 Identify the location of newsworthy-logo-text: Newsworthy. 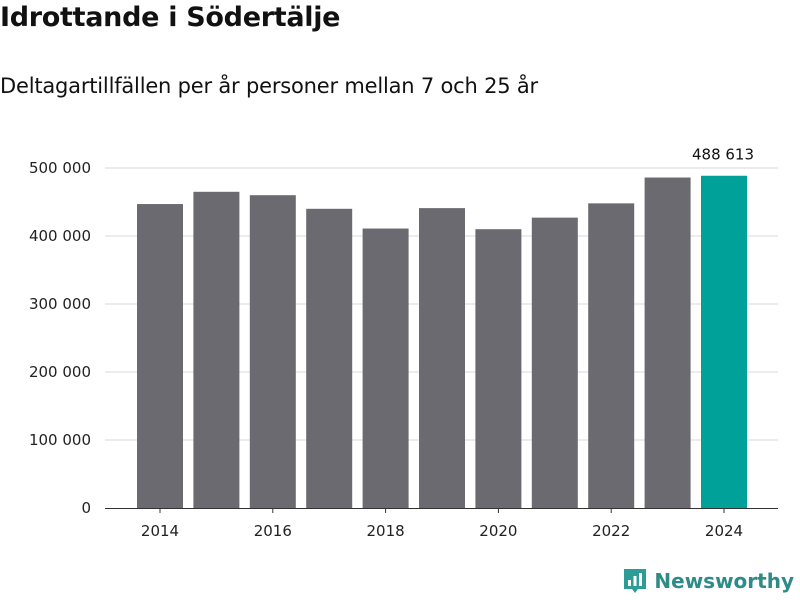
(724, 581).